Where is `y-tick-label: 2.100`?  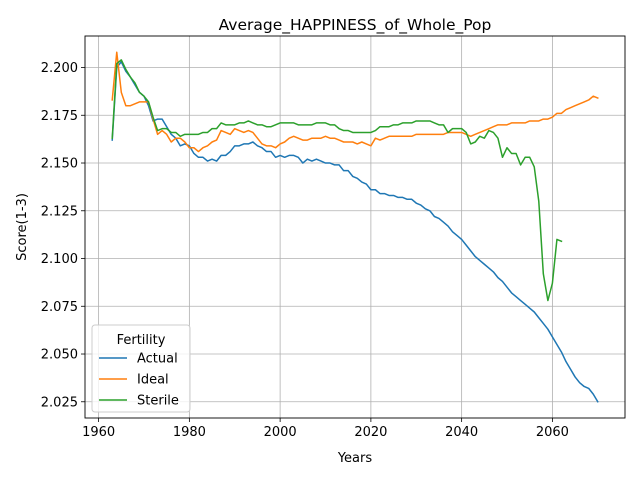 y-tick-label: 2.100 is located at coordinates (59, 259).